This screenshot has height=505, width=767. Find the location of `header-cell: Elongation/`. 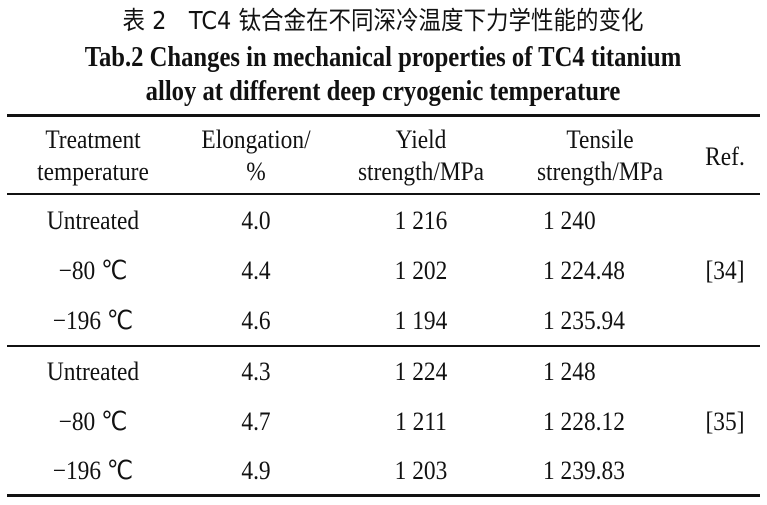

header-cell: Elongation/ is located at coordinates (256, 139).